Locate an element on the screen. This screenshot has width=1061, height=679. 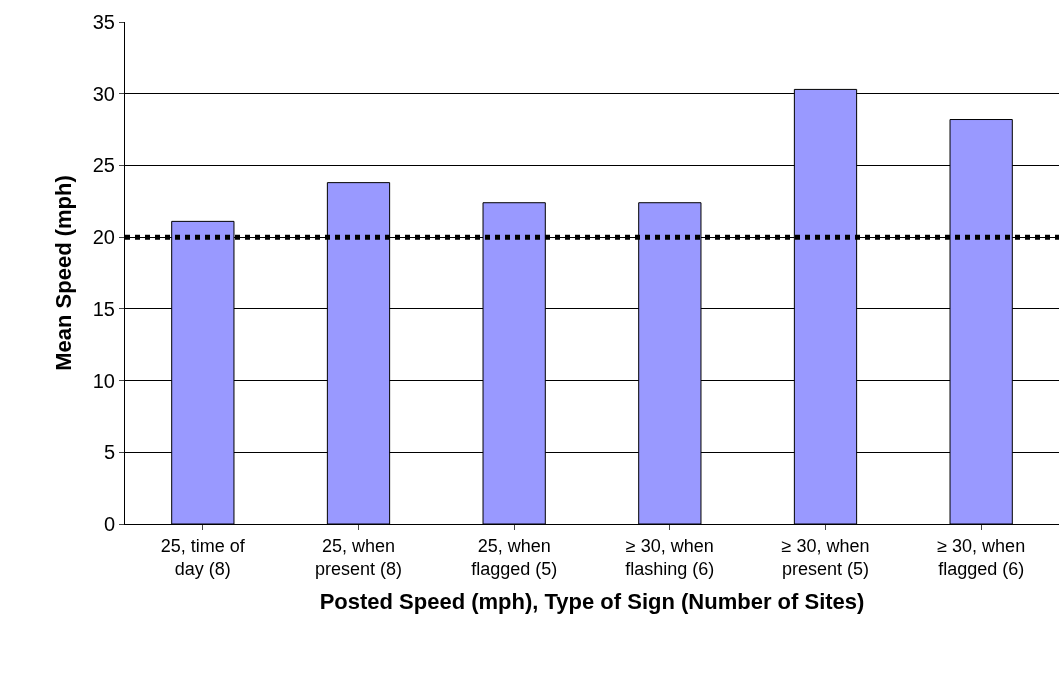
x-axis-title: Posted Speed (mph), Type of Sign (Number of Sites) is located at coordinates (592, 601).